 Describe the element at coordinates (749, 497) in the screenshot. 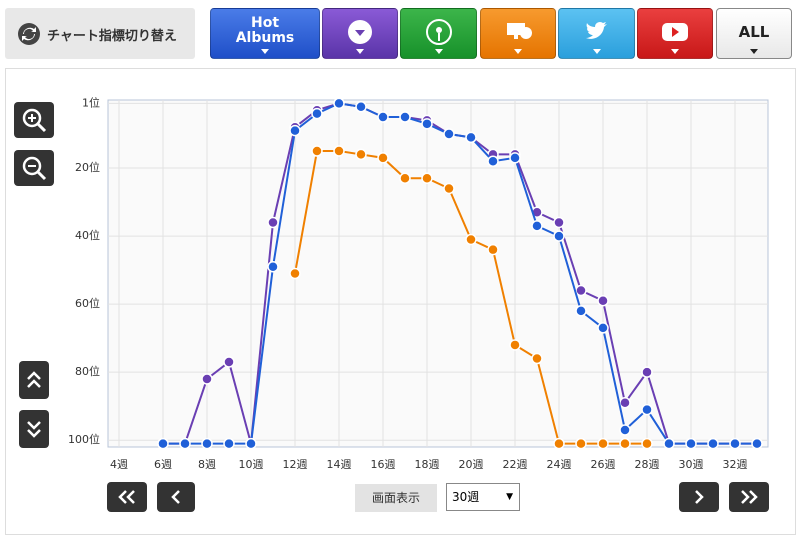

I see `last-button` at that location.